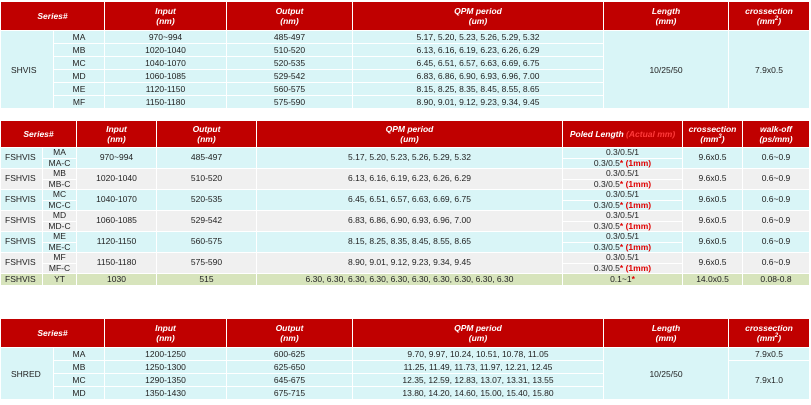 The image size is (811, 405). I want to click on table-row: ME-C 0.3/0.5* (1mm), so click(405, 247).